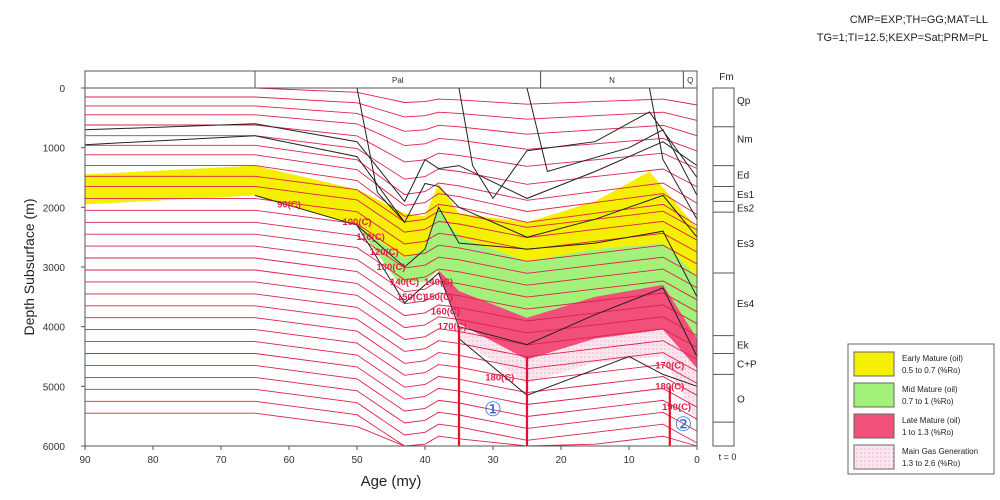  What do you see at coordinates (746, 244) in the screenshot?
I see `formation-label-6: Es3` at bounding box center [746, 244].